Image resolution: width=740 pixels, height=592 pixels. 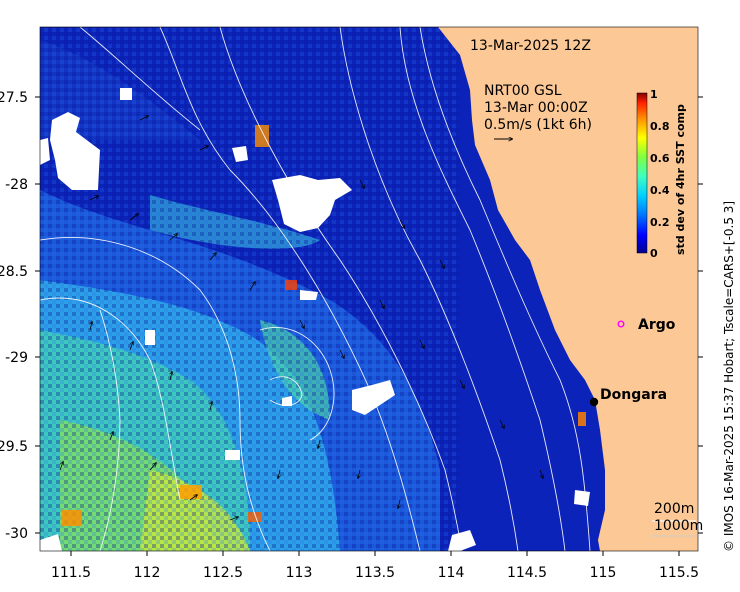 I want to click on colorbar-tick: 0.4, so click(x=660, y=190).